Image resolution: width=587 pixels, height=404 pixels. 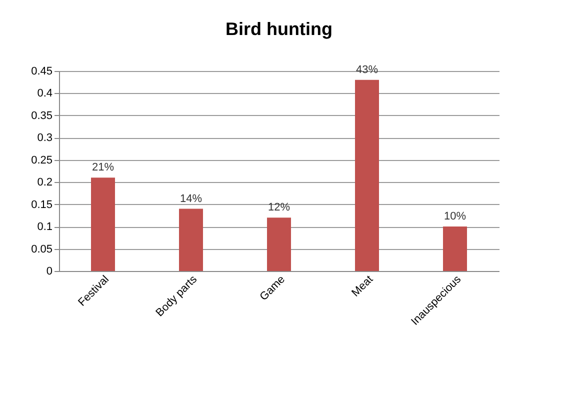 I want to click on y-tick-label: 0.05, so click(x=41, y=249).